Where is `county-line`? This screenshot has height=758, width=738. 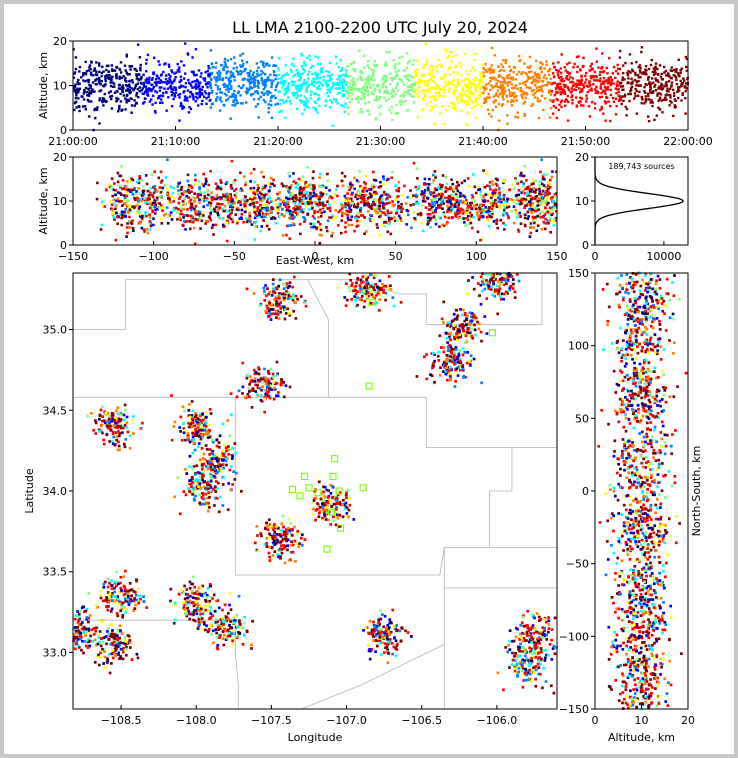
county-line is located at coordinates (448, 299).